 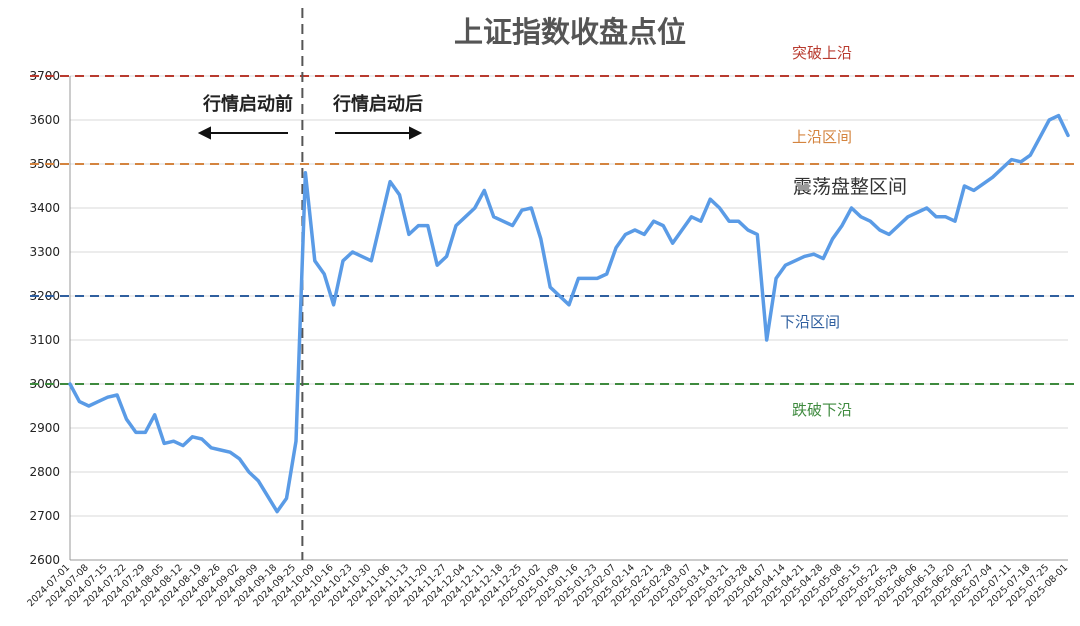 I want to click on y-tick-label: 2800, so click(x=44, y=472).